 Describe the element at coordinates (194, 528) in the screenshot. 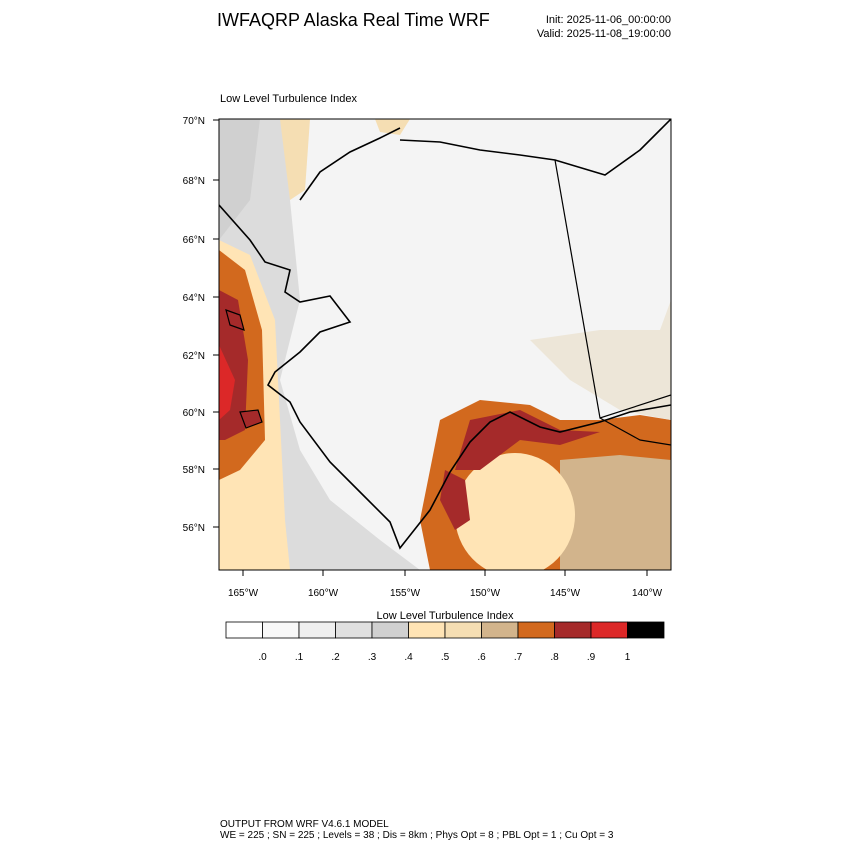

I see `lat-label: 56°N` at that location.